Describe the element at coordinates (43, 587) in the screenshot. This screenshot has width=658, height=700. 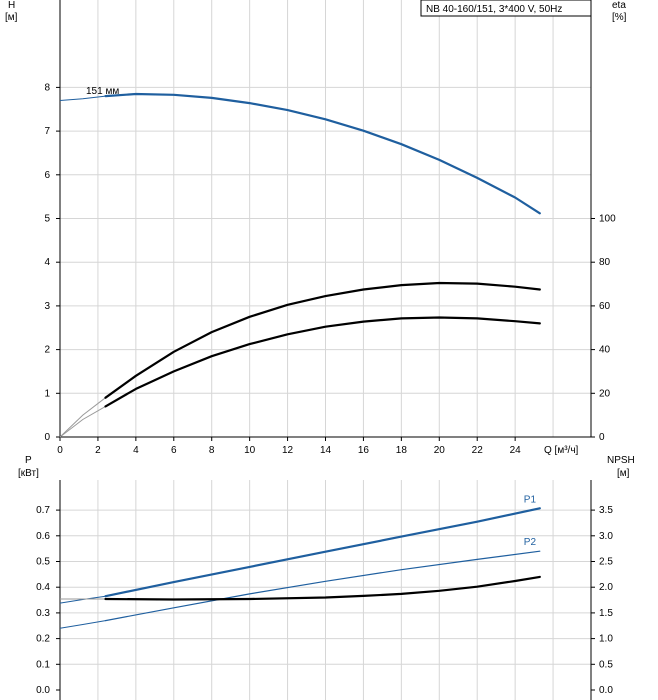
I see `left-tick-label: 0.4` at that location.